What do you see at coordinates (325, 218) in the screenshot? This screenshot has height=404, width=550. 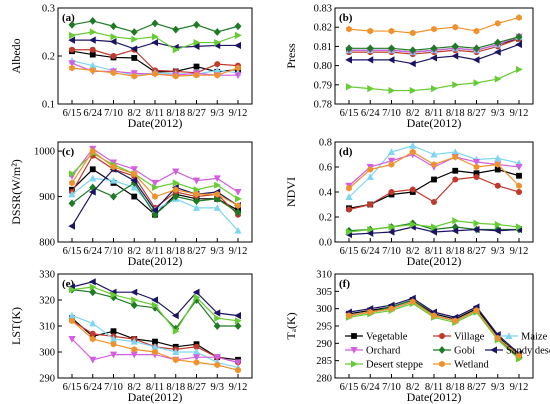 I see `y-tick-label: 0.2` at bounding box center [325, 218].